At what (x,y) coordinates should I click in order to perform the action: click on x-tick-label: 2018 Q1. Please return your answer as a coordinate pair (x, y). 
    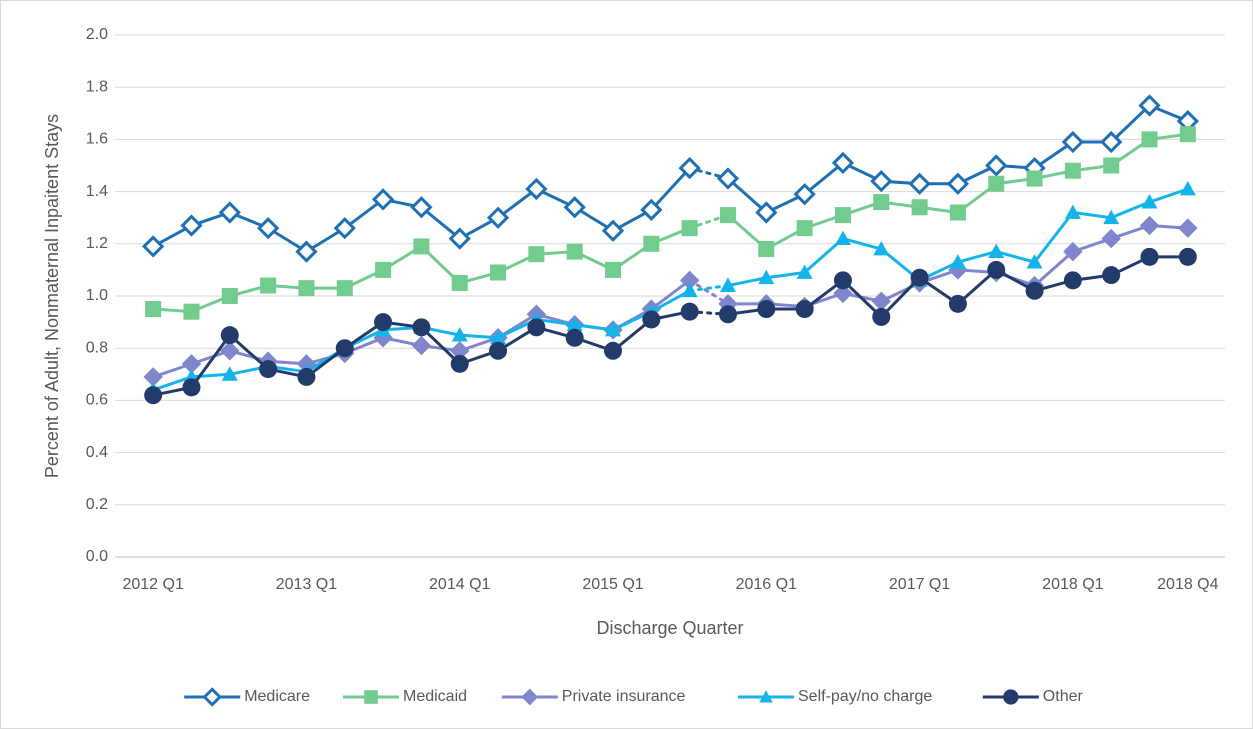
    Looking at the image, I should click on (1072, 584).